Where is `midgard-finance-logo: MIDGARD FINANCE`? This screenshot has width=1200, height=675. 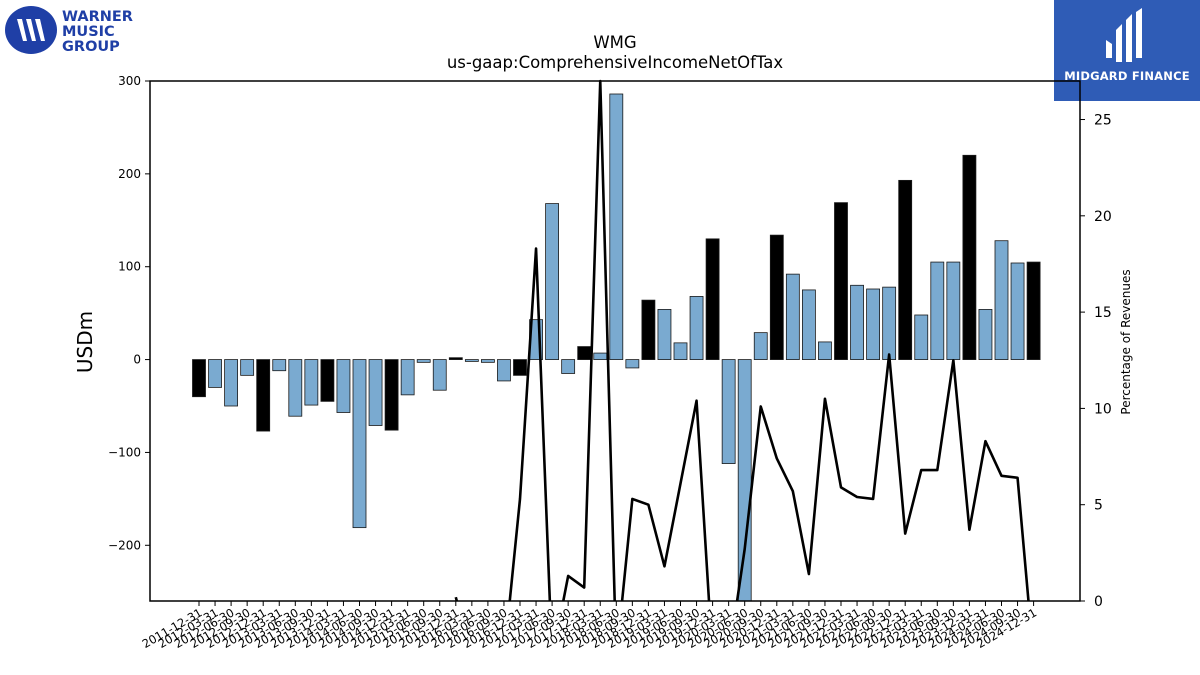
midgard-finance-logo: MIDGARD FINANCE is located at coordinates (1127, 50).